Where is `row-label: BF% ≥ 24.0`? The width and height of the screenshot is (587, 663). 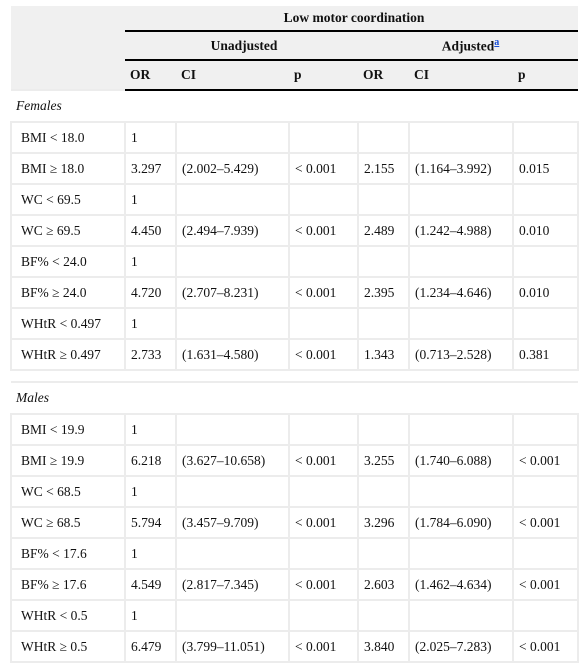
row-label: BF% ≥ 24.0 is located at coordinates (68, 292).